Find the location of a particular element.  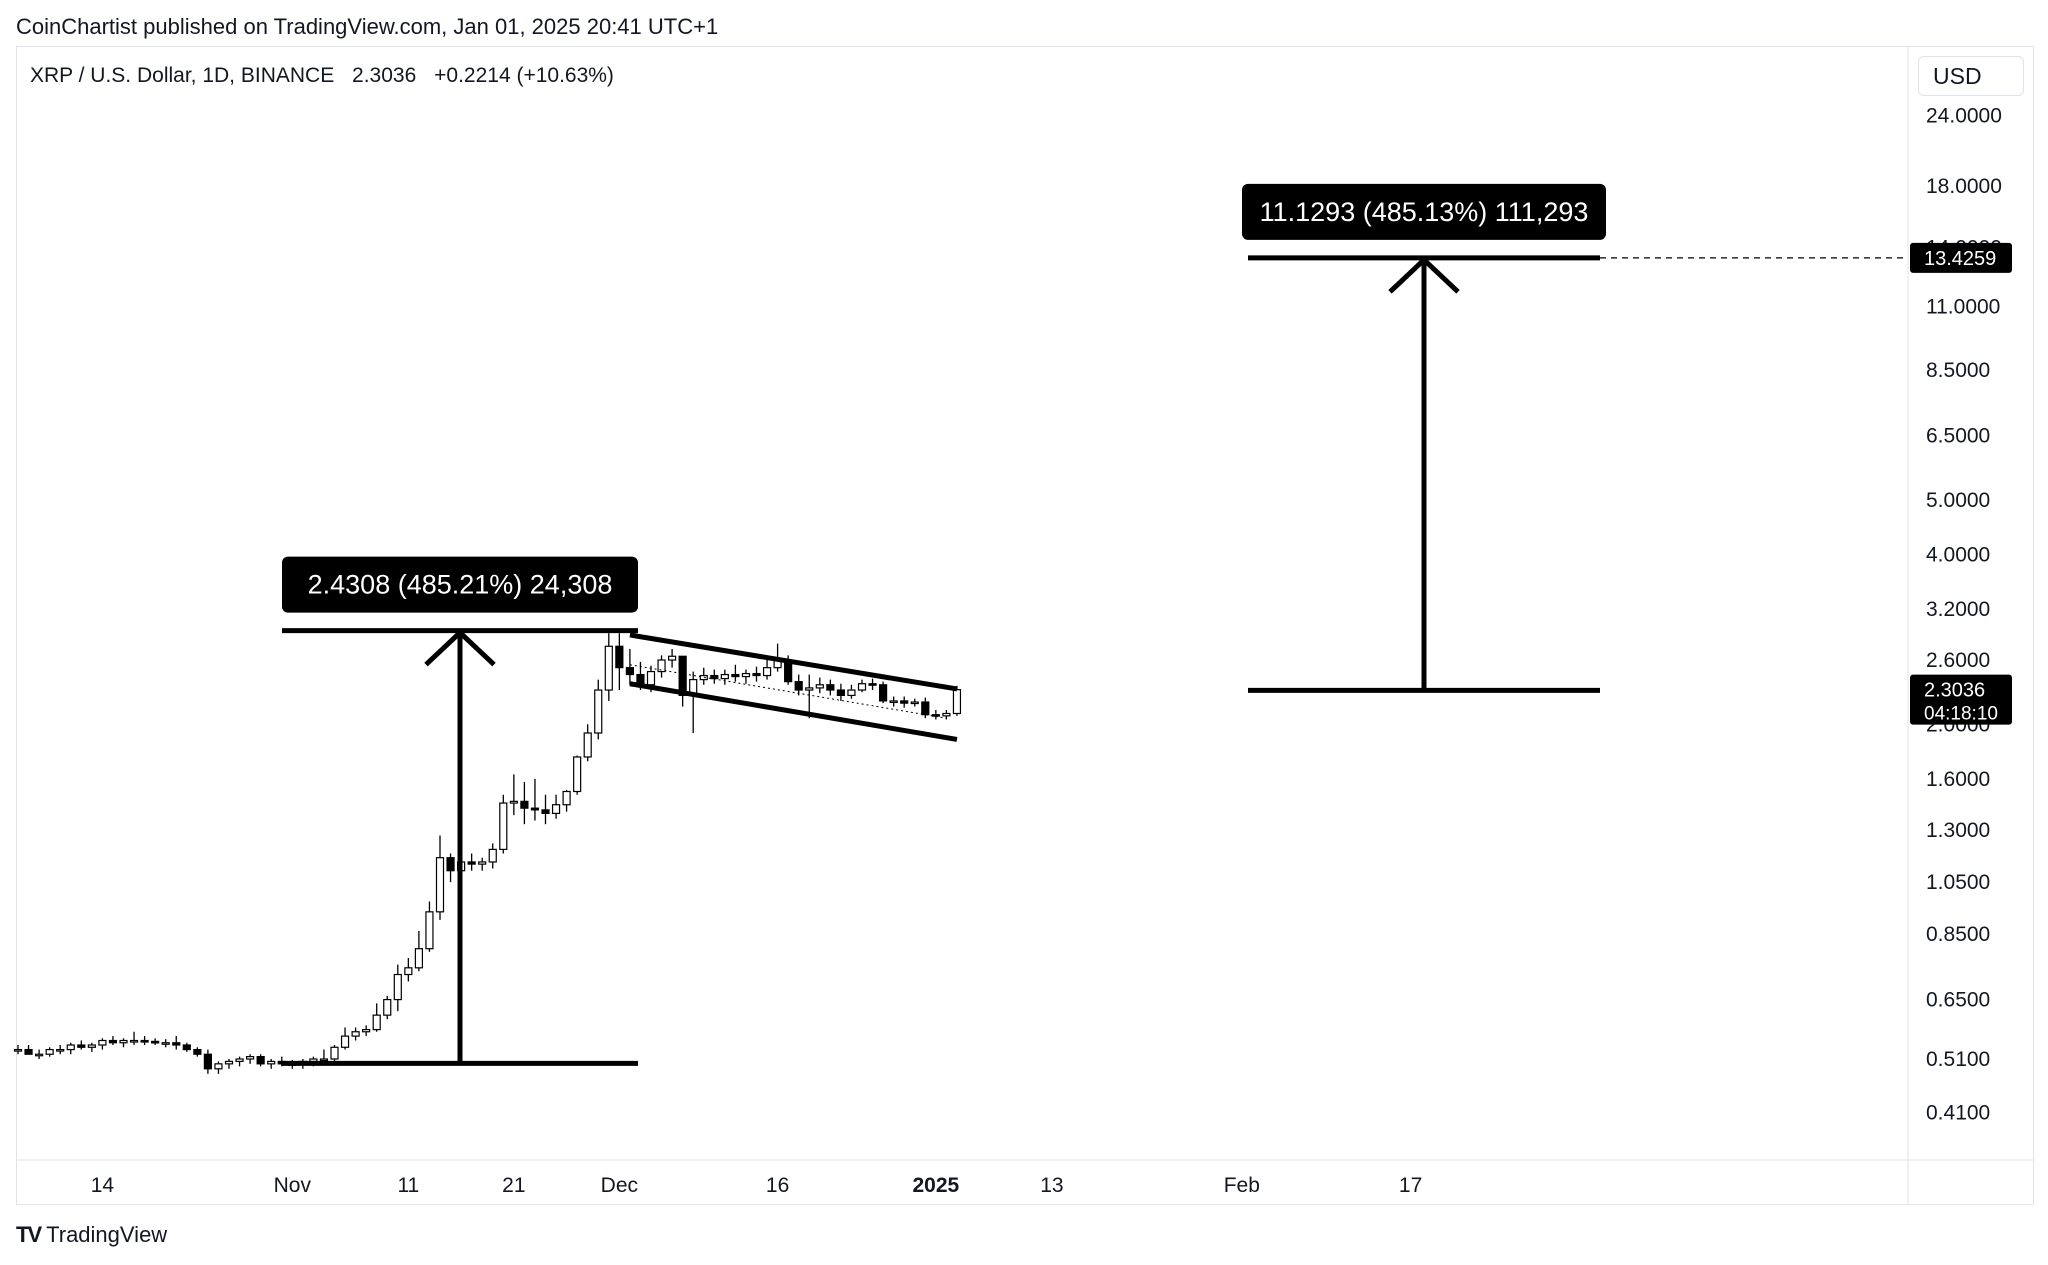

price-axis-label: 8.5000 is located at coordinates (1958, 370).